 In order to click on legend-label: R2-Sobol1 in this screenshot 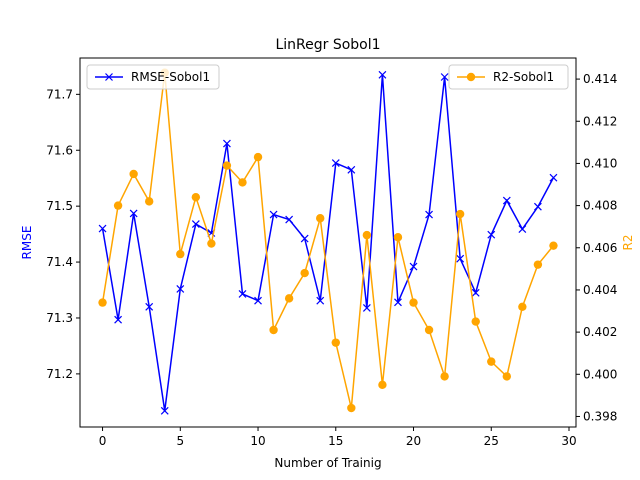, I will do `click(523, 77)`.